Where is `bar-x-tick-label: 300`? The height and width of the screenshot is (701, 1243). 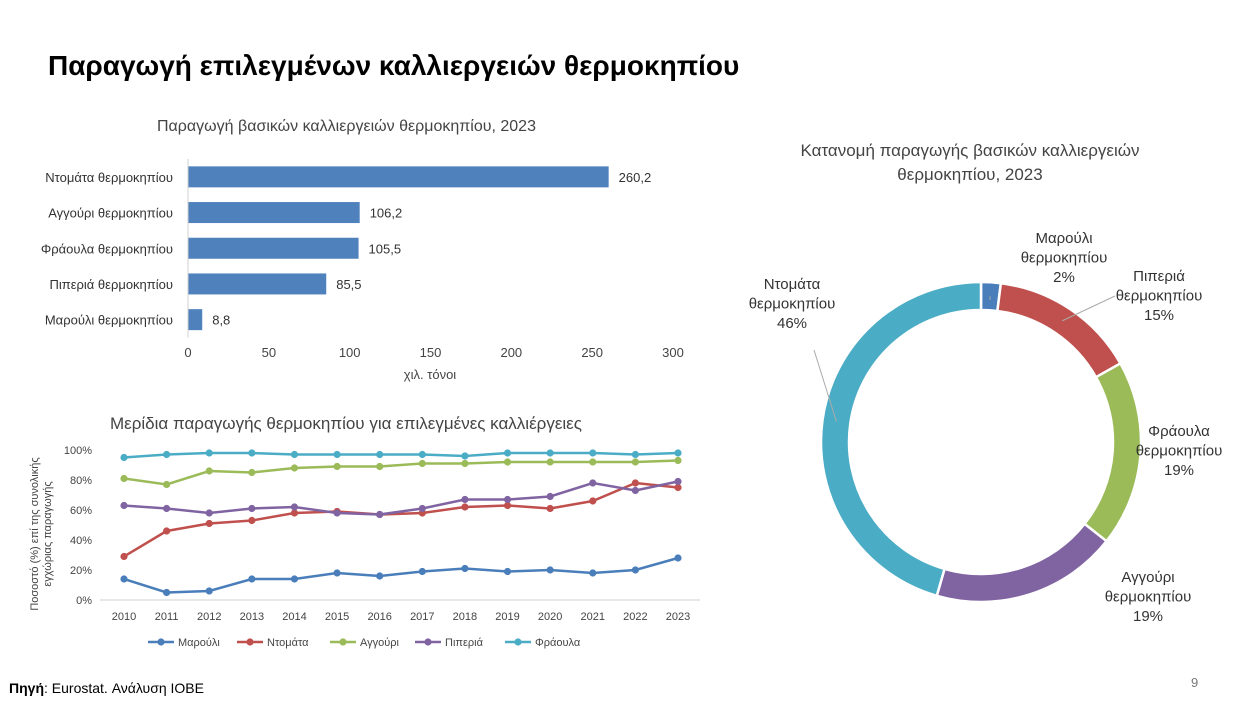 bar-x-tick-label: 300 is located at coordinates (673, 352).